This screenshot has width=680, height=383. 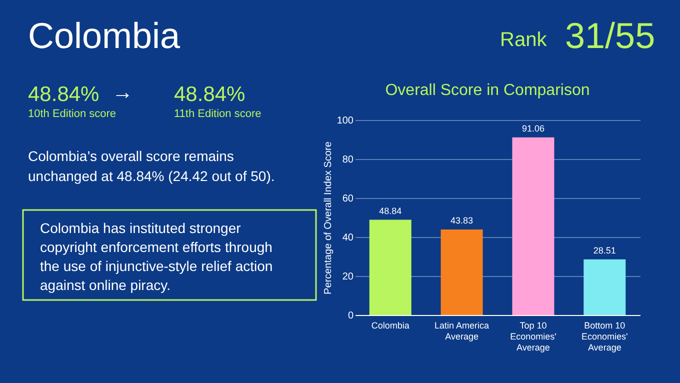 I want to click on y-tick-label: 20, so click(x=348, y=277).